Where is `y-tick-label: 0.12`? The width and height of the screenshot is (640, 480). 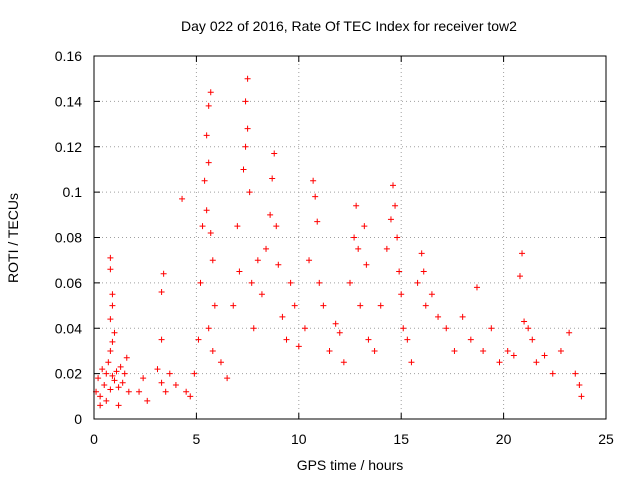
y-tick-label: 0.12 is located at coordinates (68, 147).